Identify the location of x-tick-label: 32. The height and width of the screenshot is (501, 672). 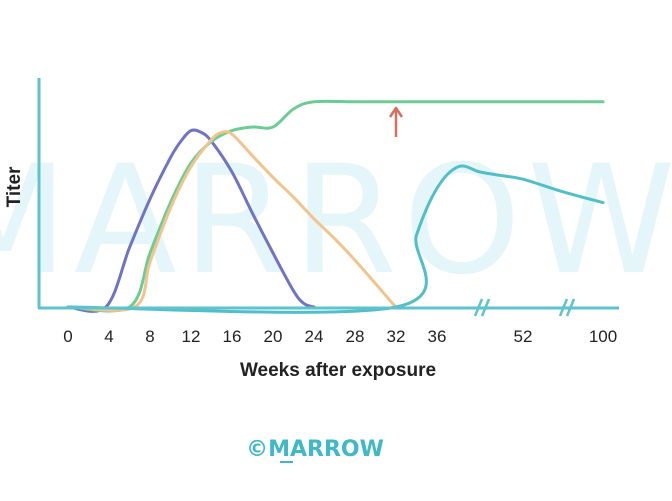
(396, 336).